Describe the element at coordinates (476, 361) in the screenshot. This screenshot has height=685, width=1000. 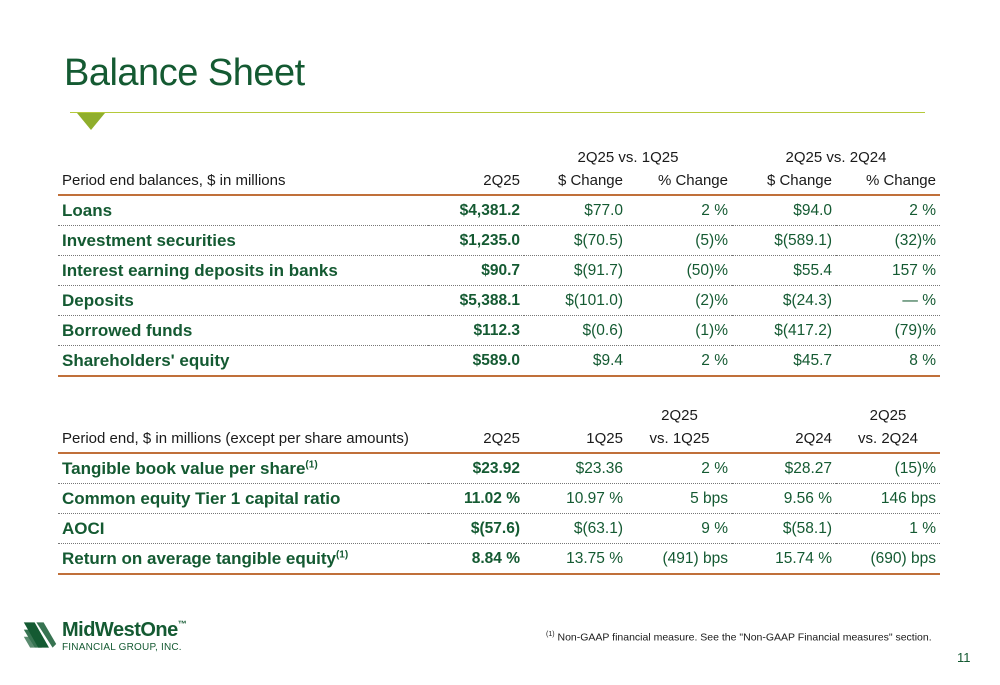
I see `cell-value: $589.0` at that location.